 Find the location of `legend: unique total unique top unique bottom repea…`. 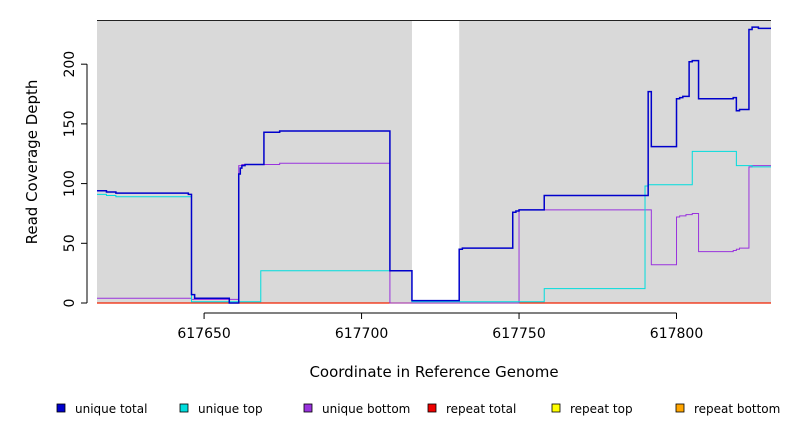

legend: unique total unique top unique bottom repea… is located at coordinates (418, 409).